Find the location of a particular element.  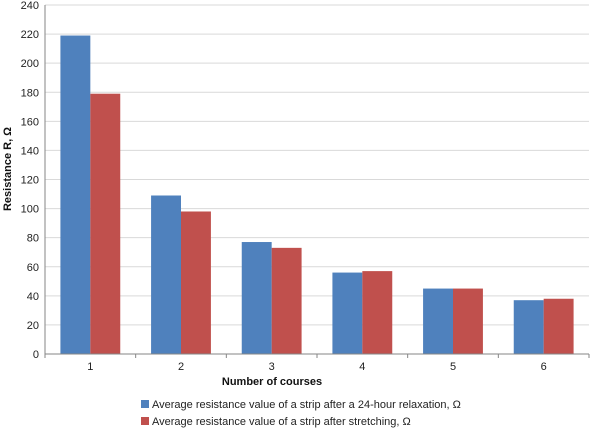

y-tick-labels: 0 20 40 60 80 100 120 140 160 180 200 220 240 is located at coordinates (30, 180).